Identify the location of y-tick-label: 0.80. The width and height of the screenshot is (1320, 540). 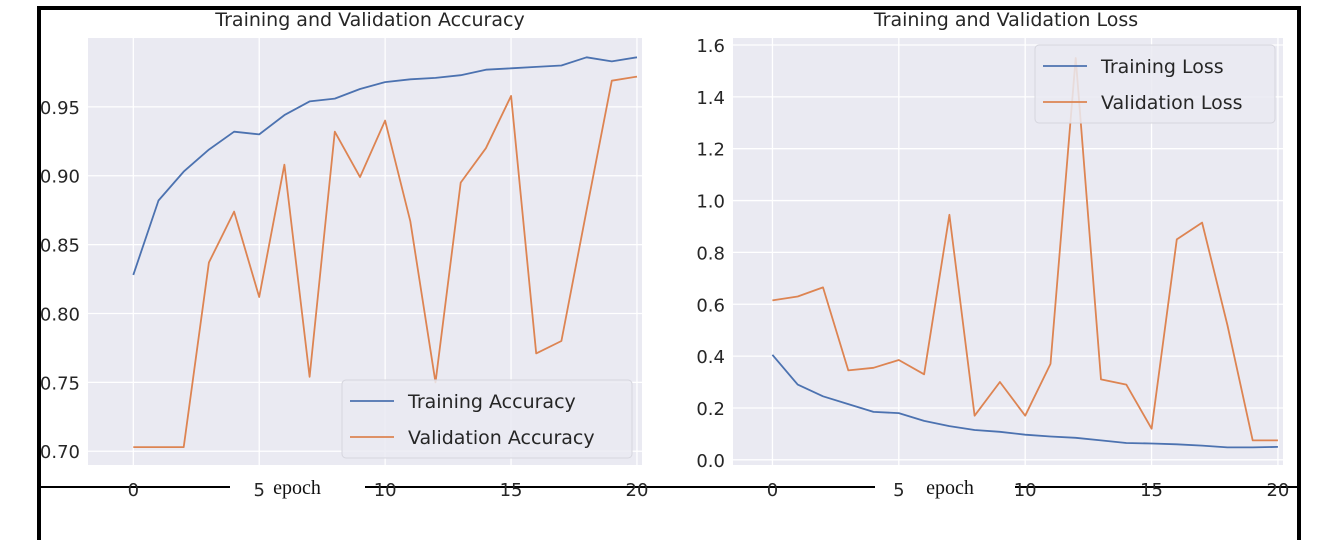
(60, 314).